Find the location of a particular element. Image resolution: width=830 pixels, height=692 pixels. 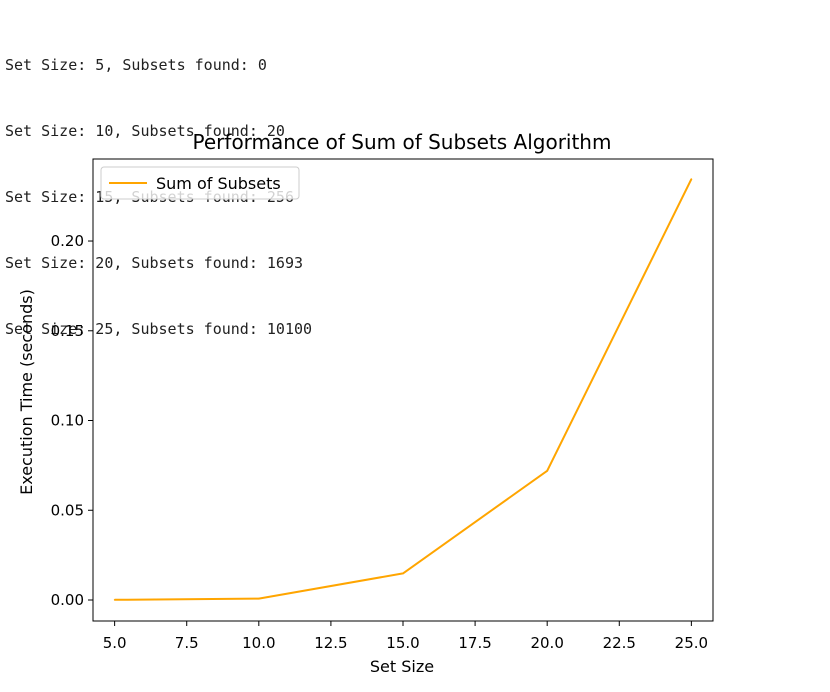

x-tick-label: 15.0 is located at coordinates (402, 643).